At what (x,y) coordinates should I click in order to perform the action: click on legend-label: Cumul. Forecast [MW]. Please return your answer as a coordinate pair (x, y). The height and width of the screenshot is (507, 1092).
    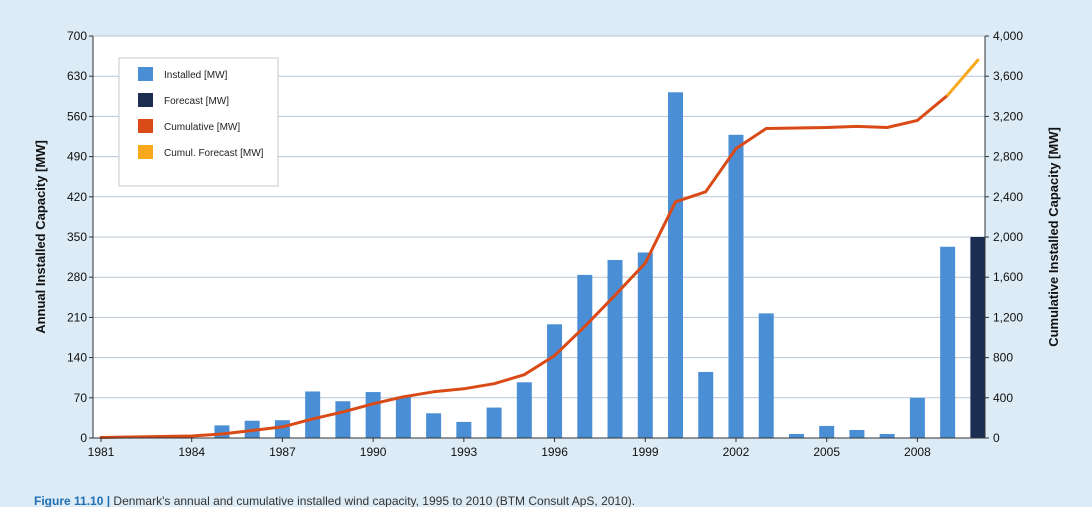
    Looking at the image, I should click on (214, 153).